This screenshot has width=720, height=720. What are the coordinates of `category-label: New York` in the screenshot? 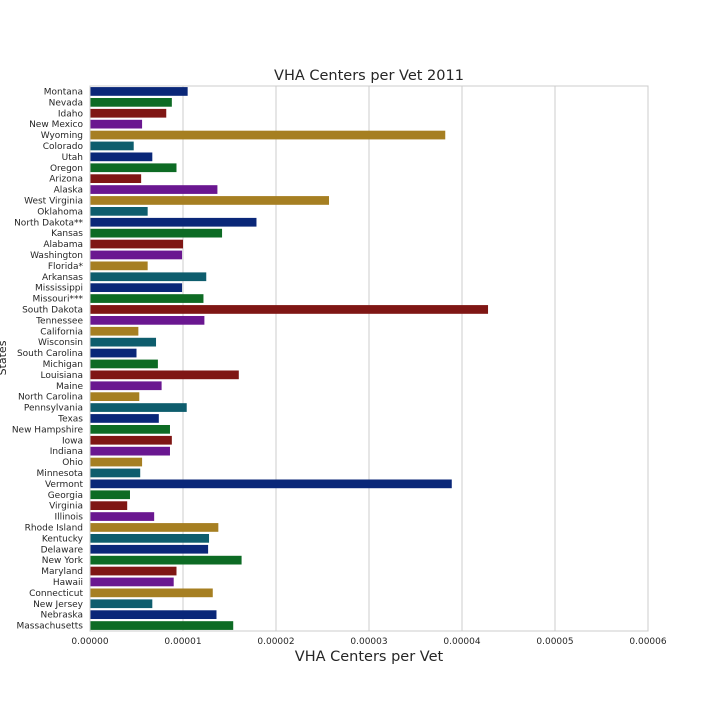 It's located at (63, 561).